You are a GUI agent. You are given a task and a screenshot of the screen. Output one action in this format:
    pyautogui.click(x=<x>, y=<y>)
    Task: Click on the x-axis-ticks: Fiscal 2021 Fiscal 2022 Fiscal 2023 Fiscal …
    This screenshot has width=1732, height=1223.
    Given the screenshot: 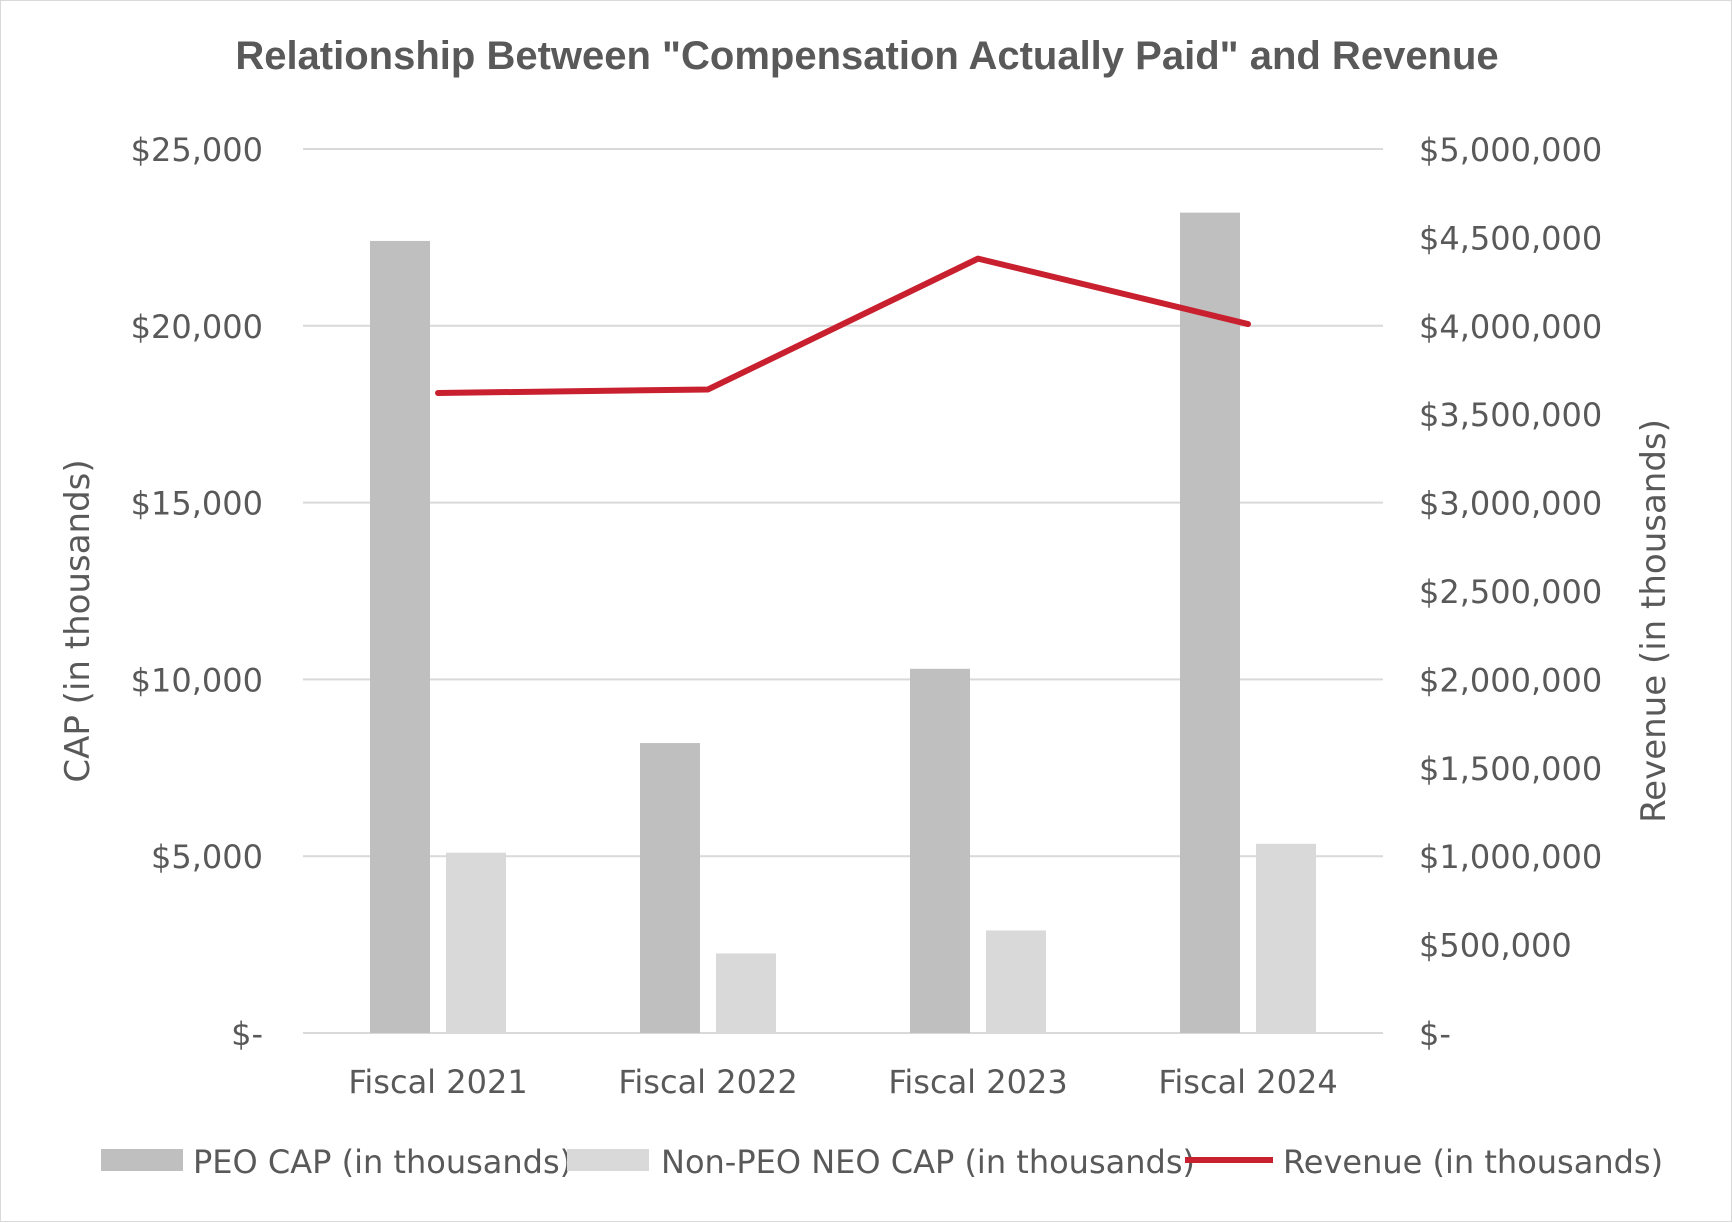 What is the action you would take?
    pyautogui.click(x=842, y=1082)
    